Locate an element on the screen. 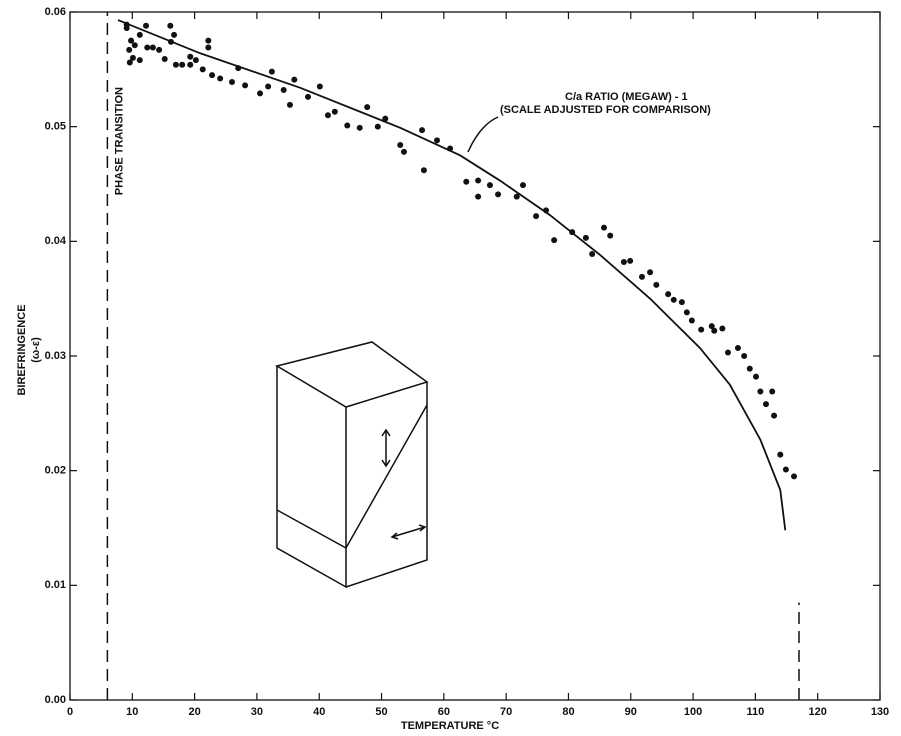 The height and width of the screenshot is (736, 901). x-tick-label: 90 is located at coordinates (631, 712).